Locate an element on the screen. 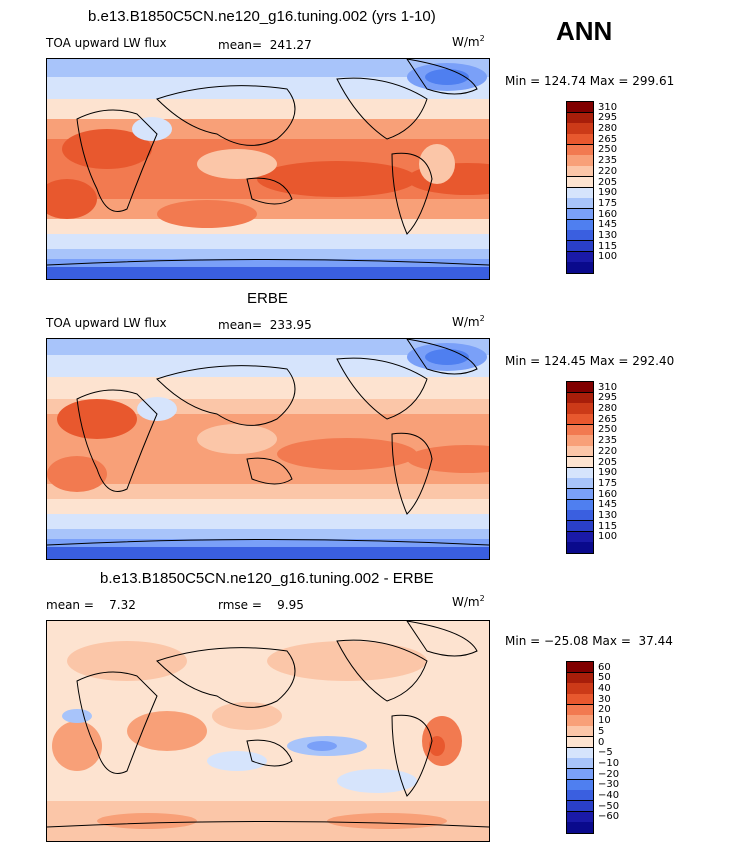  colorbar-tick-label: 130 is located at coordinates (608, 515).